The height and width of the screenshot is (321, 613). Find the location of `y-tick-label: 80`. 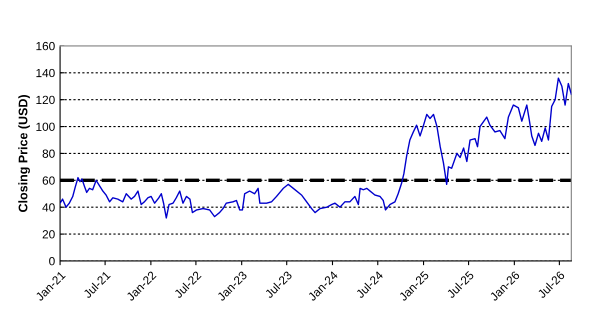

y-tick-label: 80 is located at coordinates (48, 153).